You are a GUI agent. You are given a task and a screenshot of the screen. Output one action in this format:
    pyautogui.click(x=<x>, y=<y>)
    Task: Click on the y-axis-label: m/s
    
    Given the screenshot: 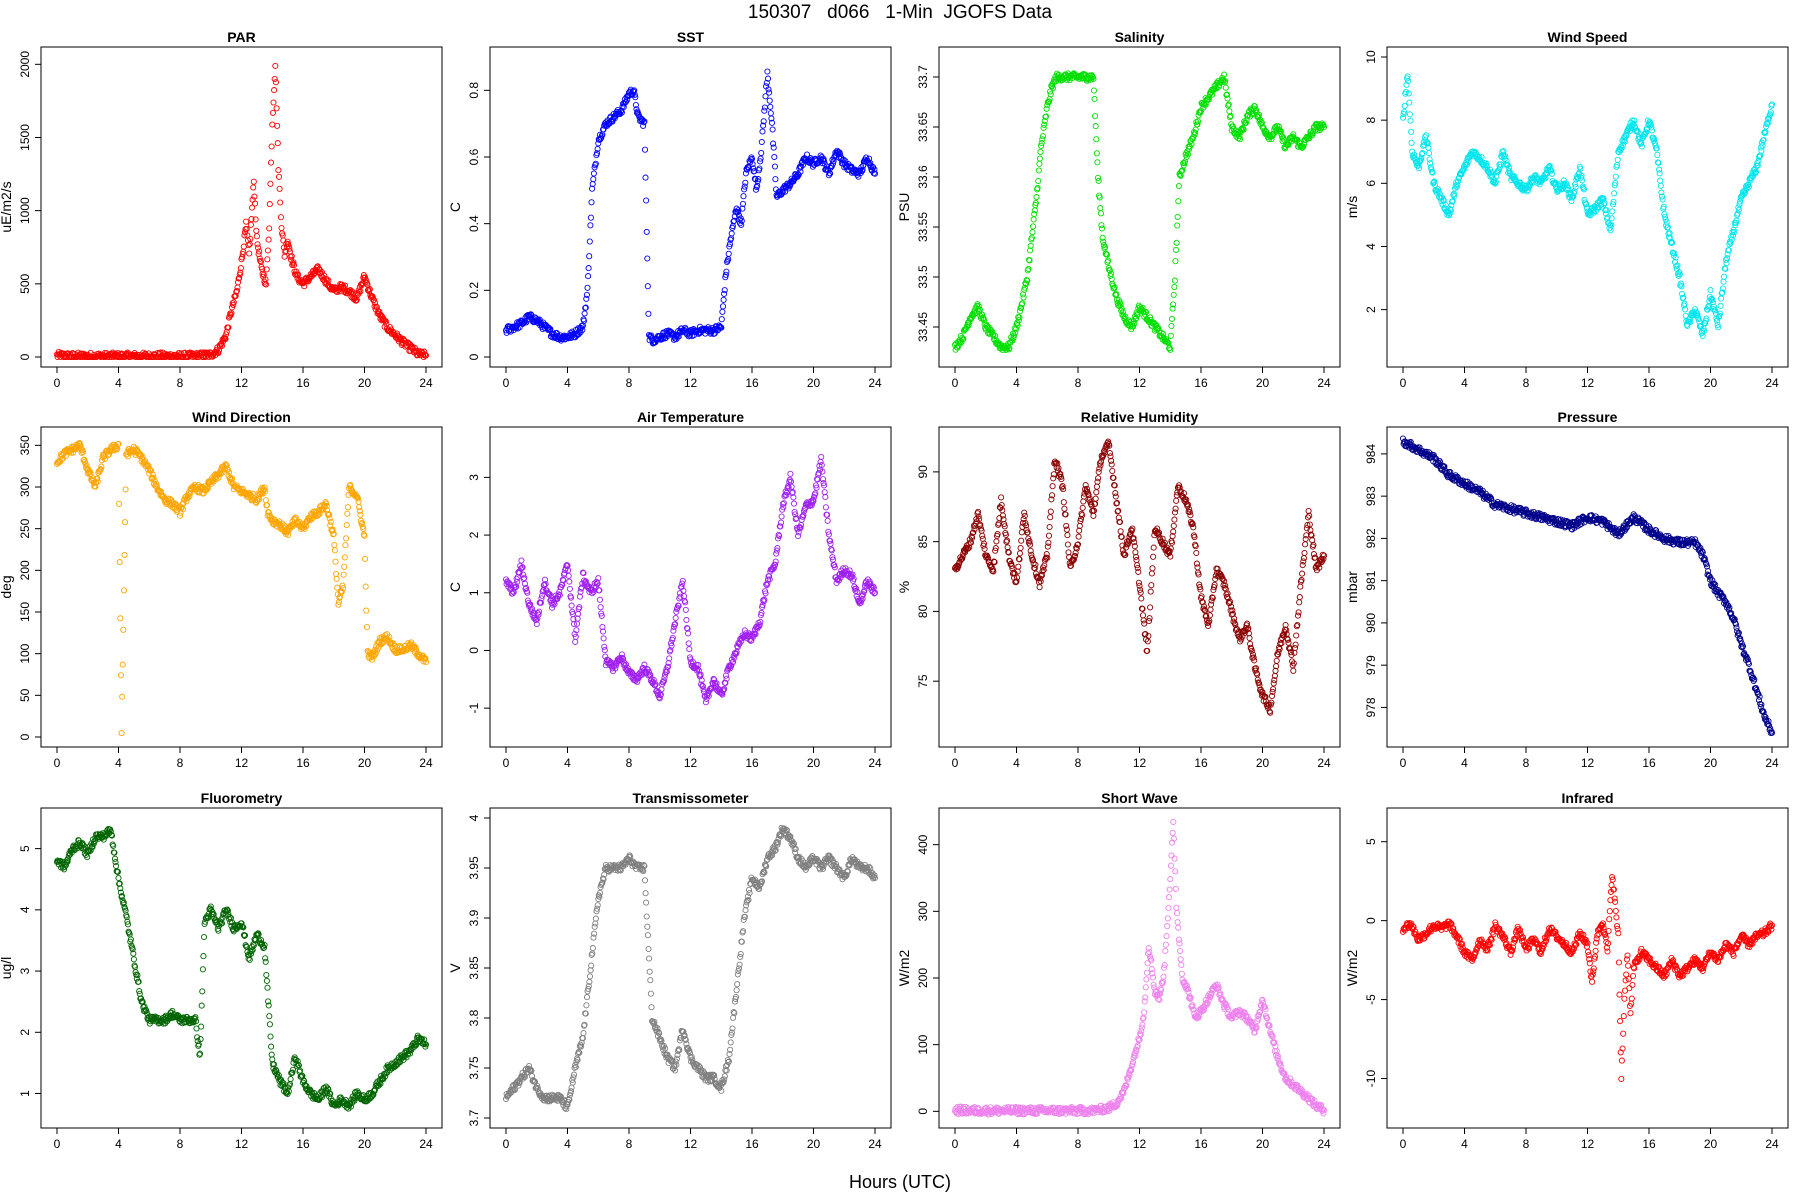 What is the action you would take?
    pyautogui.click(x=1352, y=207)
    